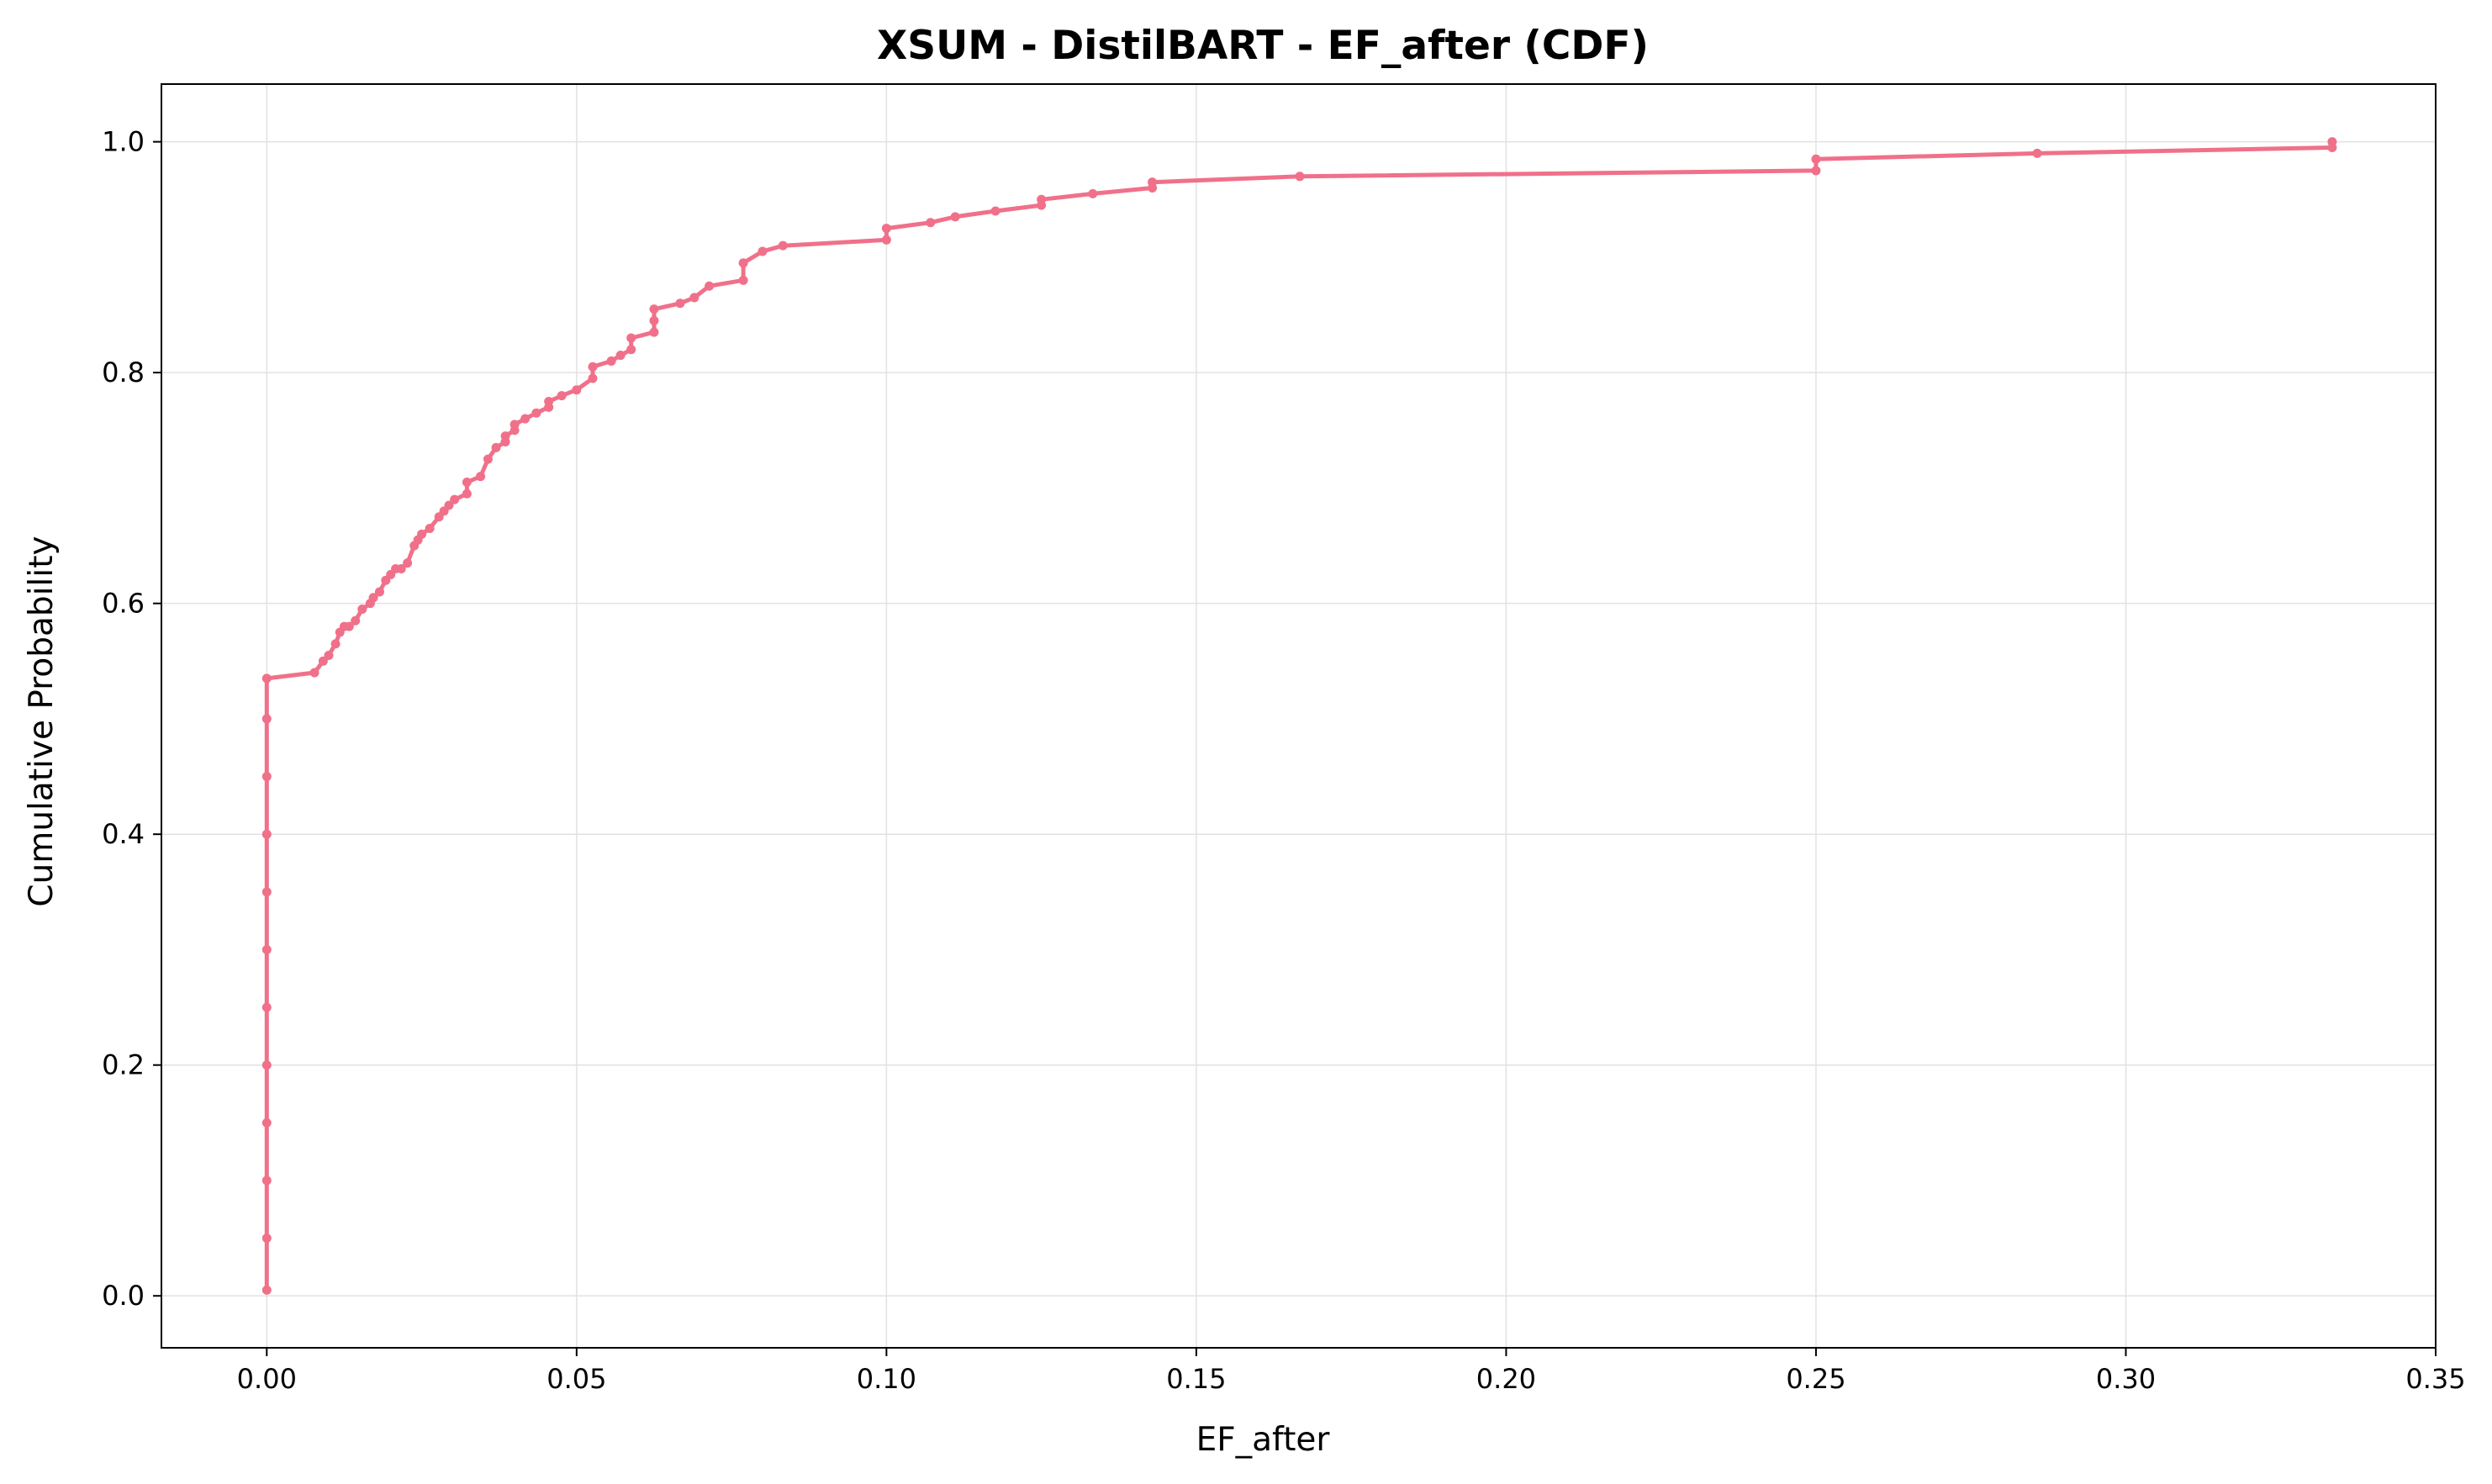 The height and width of the screenshot is (1484, 2492). What do you see at coordinates (123, 834) in the screenshot?
I see `y-tick-label: 0.4` at bounding box center [123, 834].